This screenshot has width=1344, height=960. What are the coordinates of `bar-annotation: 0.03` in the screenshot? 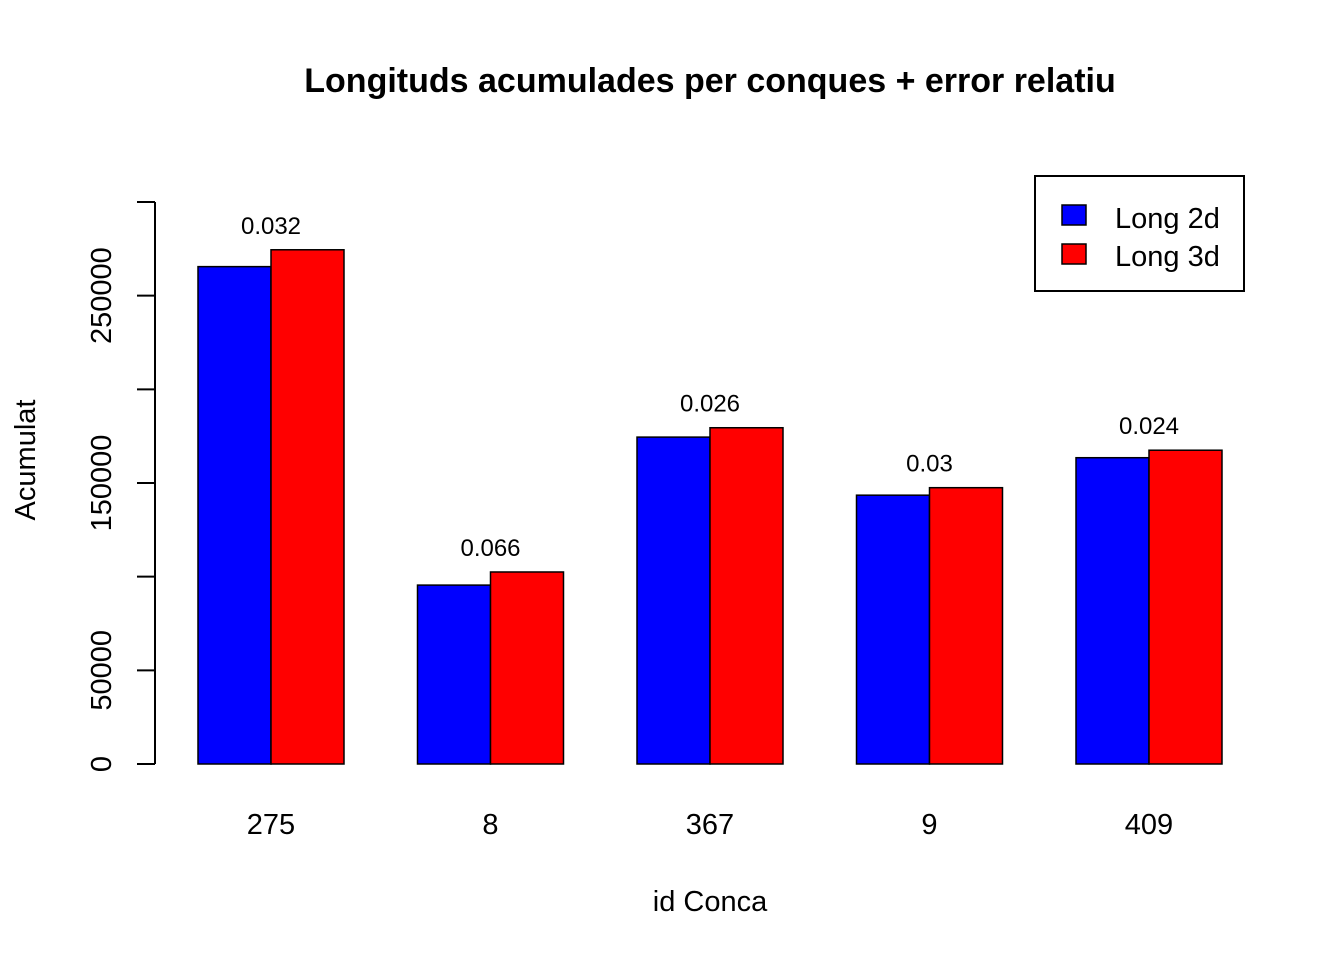 It's located at (929, 464).